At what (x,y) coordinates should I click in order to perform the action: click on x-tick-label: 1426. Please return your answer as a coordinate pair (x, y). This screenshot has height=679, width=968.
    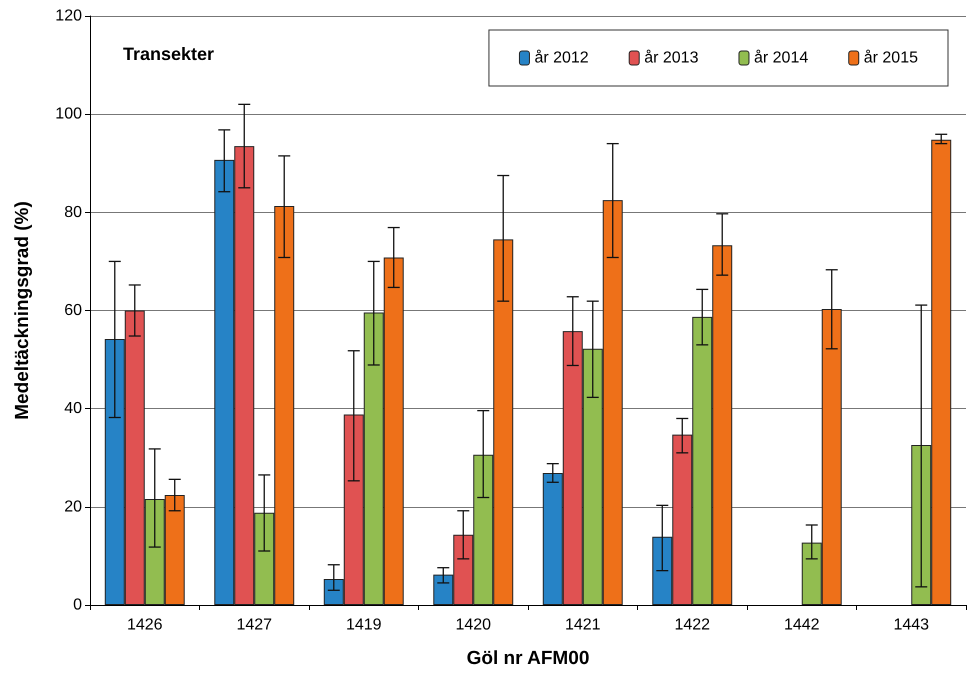
    Looking at the image, I should click on (144, 625).